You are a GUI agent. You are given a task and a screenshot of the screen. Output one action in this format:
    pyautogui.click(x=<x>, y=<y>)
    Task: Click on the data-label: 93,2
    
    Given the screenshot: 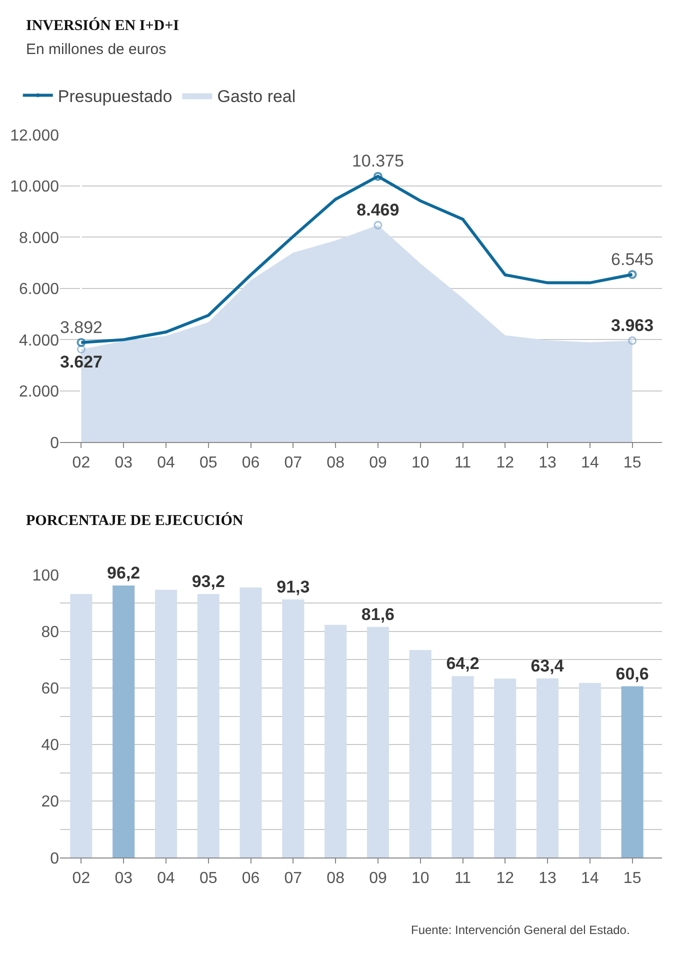 What is the action you would take?
    pyautogui.click(x=208, y=582)
    